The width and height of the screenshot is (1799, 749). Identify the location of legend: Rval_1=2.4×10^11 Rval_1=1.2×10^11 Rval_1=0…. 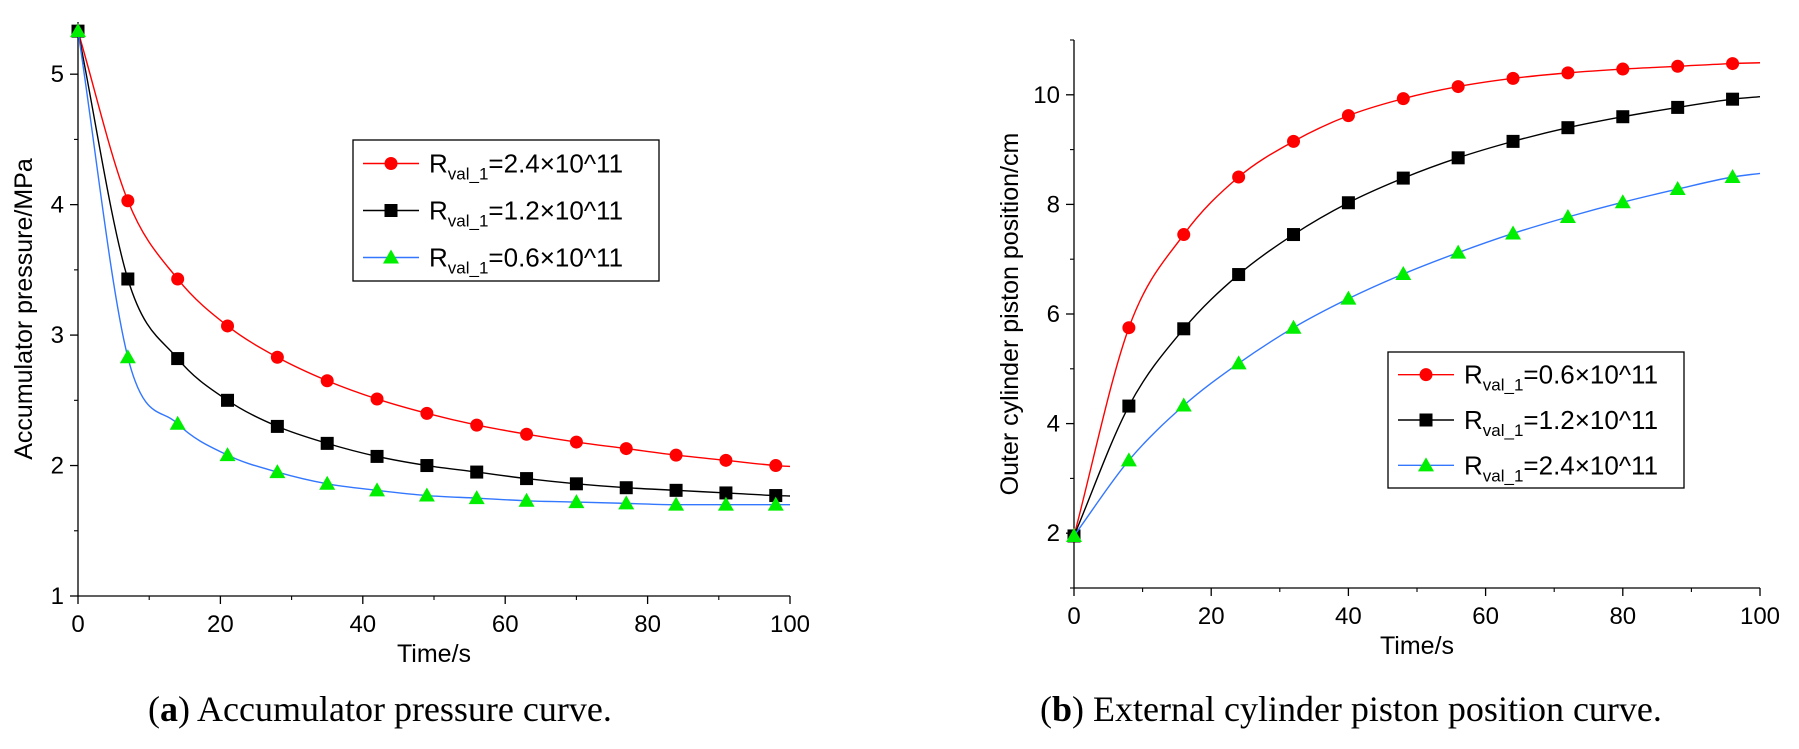
(506, 210).